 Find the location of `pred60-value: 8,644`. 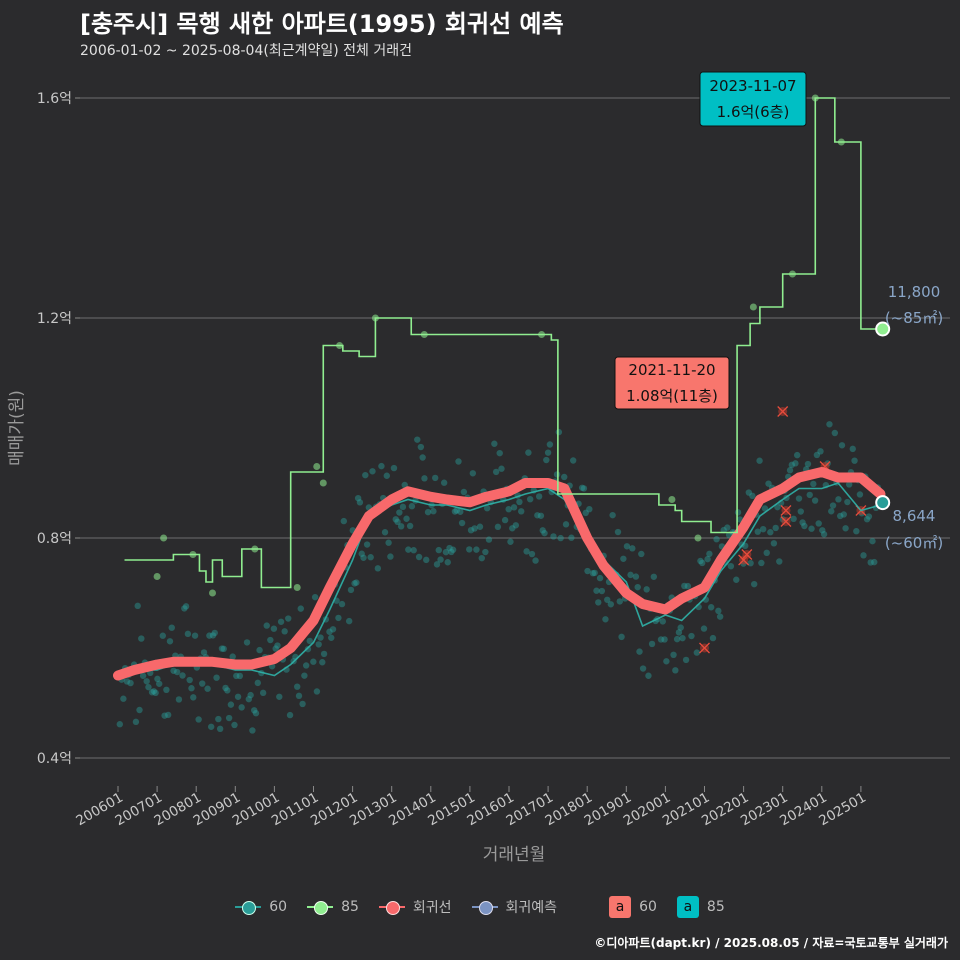

pred60-value: 8,644 is located at coordinates (914, 516).